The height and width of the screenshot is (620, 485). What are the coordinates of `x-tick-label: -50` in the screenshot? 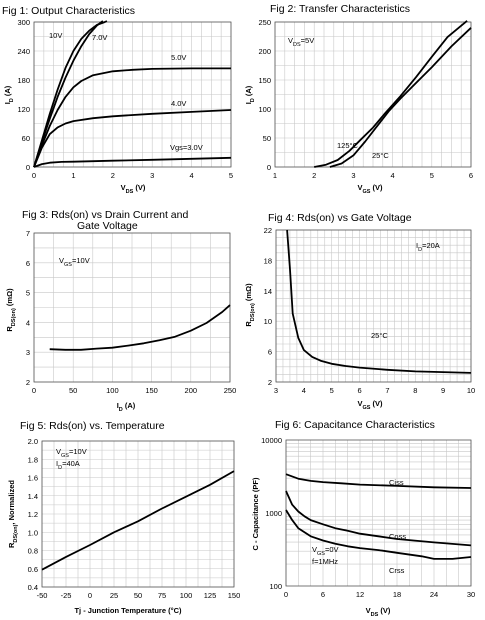 It's located at (42, 595).